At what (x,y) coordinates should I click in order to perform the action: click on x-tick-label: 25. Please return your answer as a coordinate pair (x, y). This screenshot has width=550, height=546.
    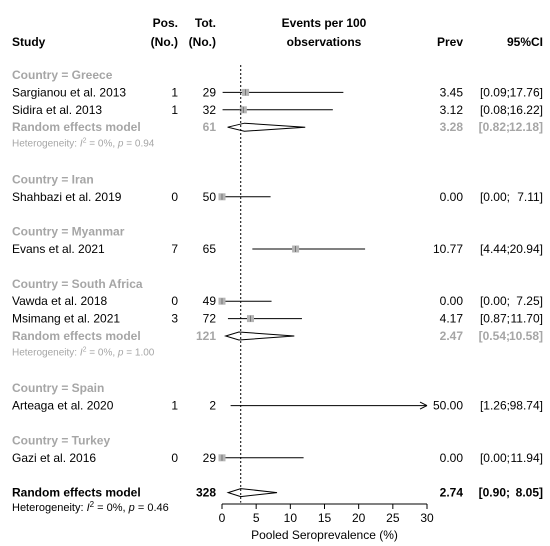
    Looking at the image, I should click on (393, 518).